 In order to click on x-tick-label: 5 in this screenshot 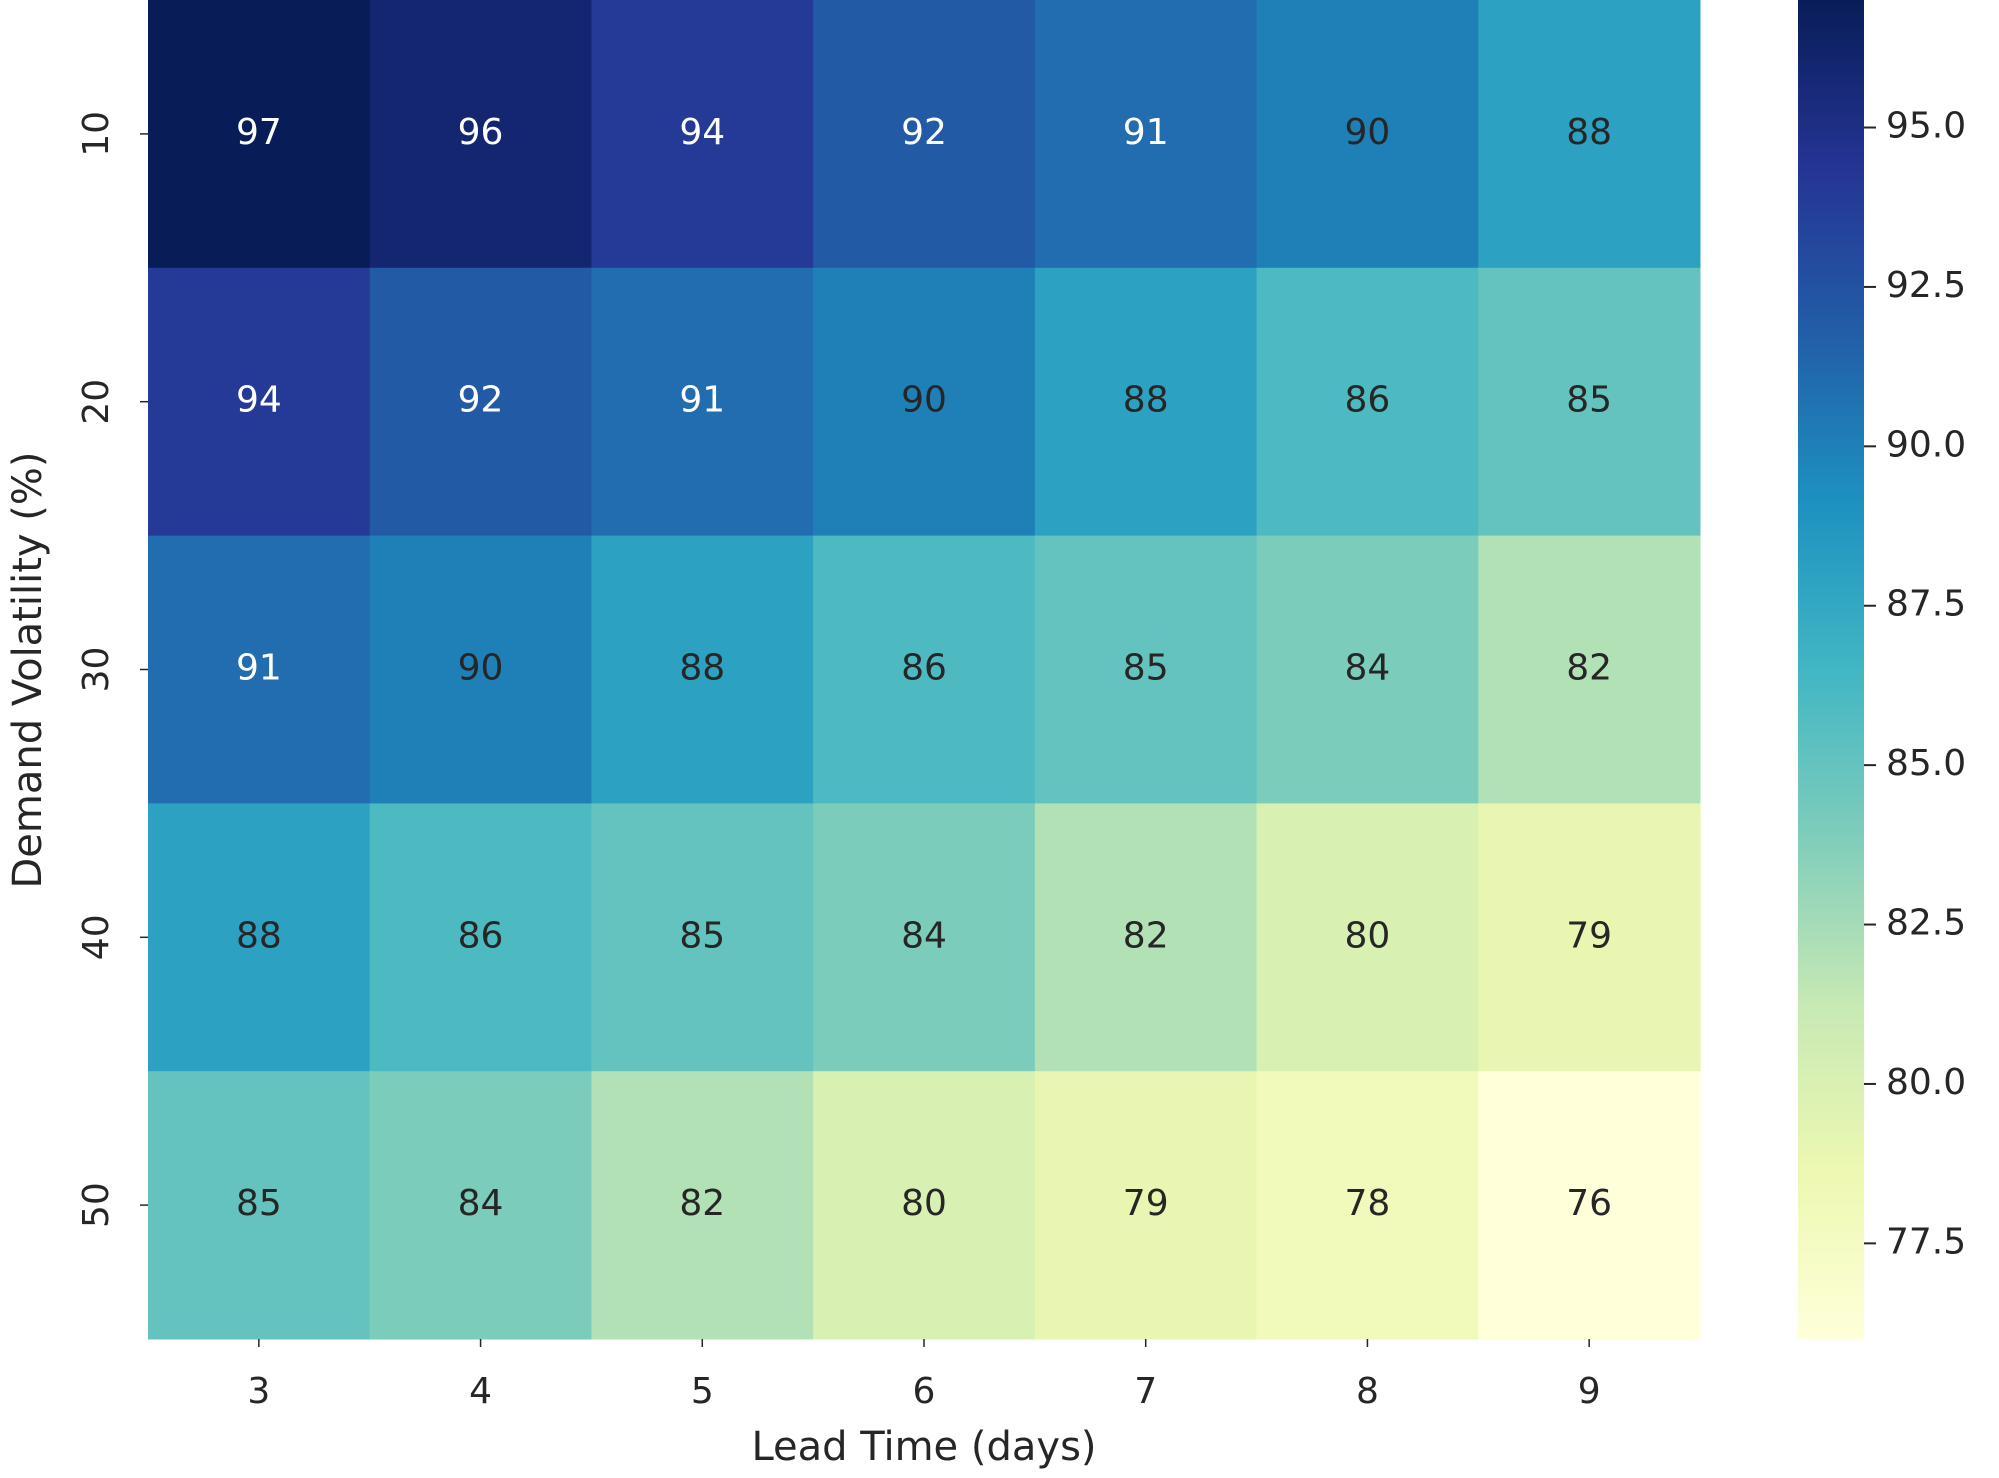, I will do `click(702, 1391)`.